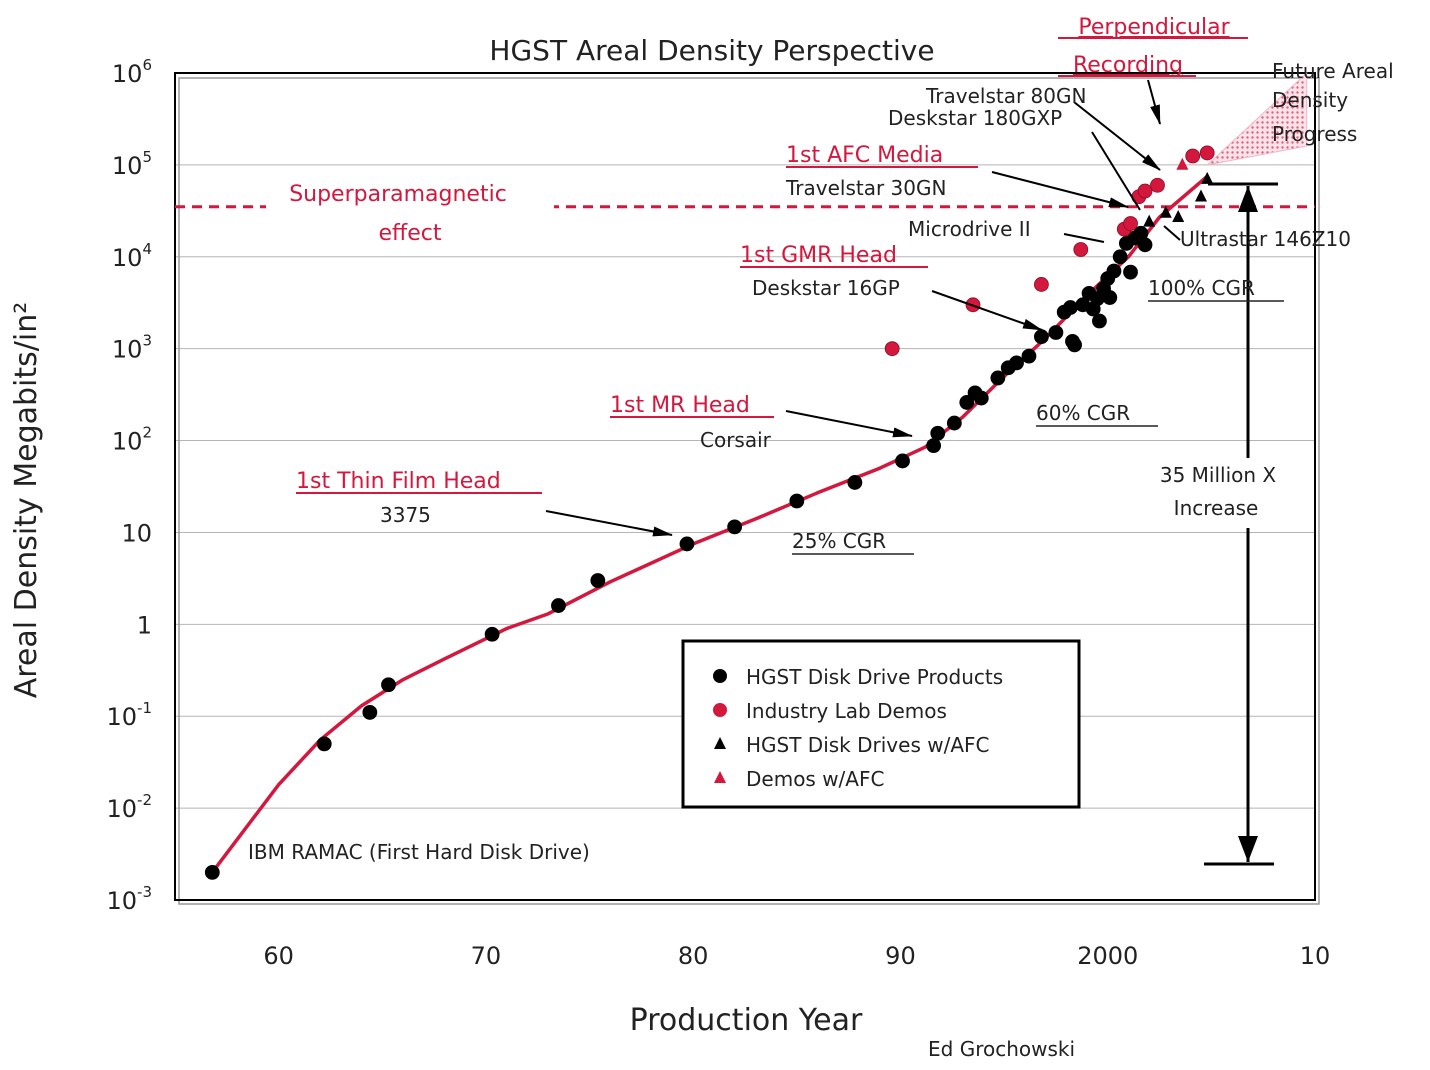 Image resolution: width=1430 pixels, height=1070 pixels. I want to click on y-tick-label: 10², so click(132, 440).